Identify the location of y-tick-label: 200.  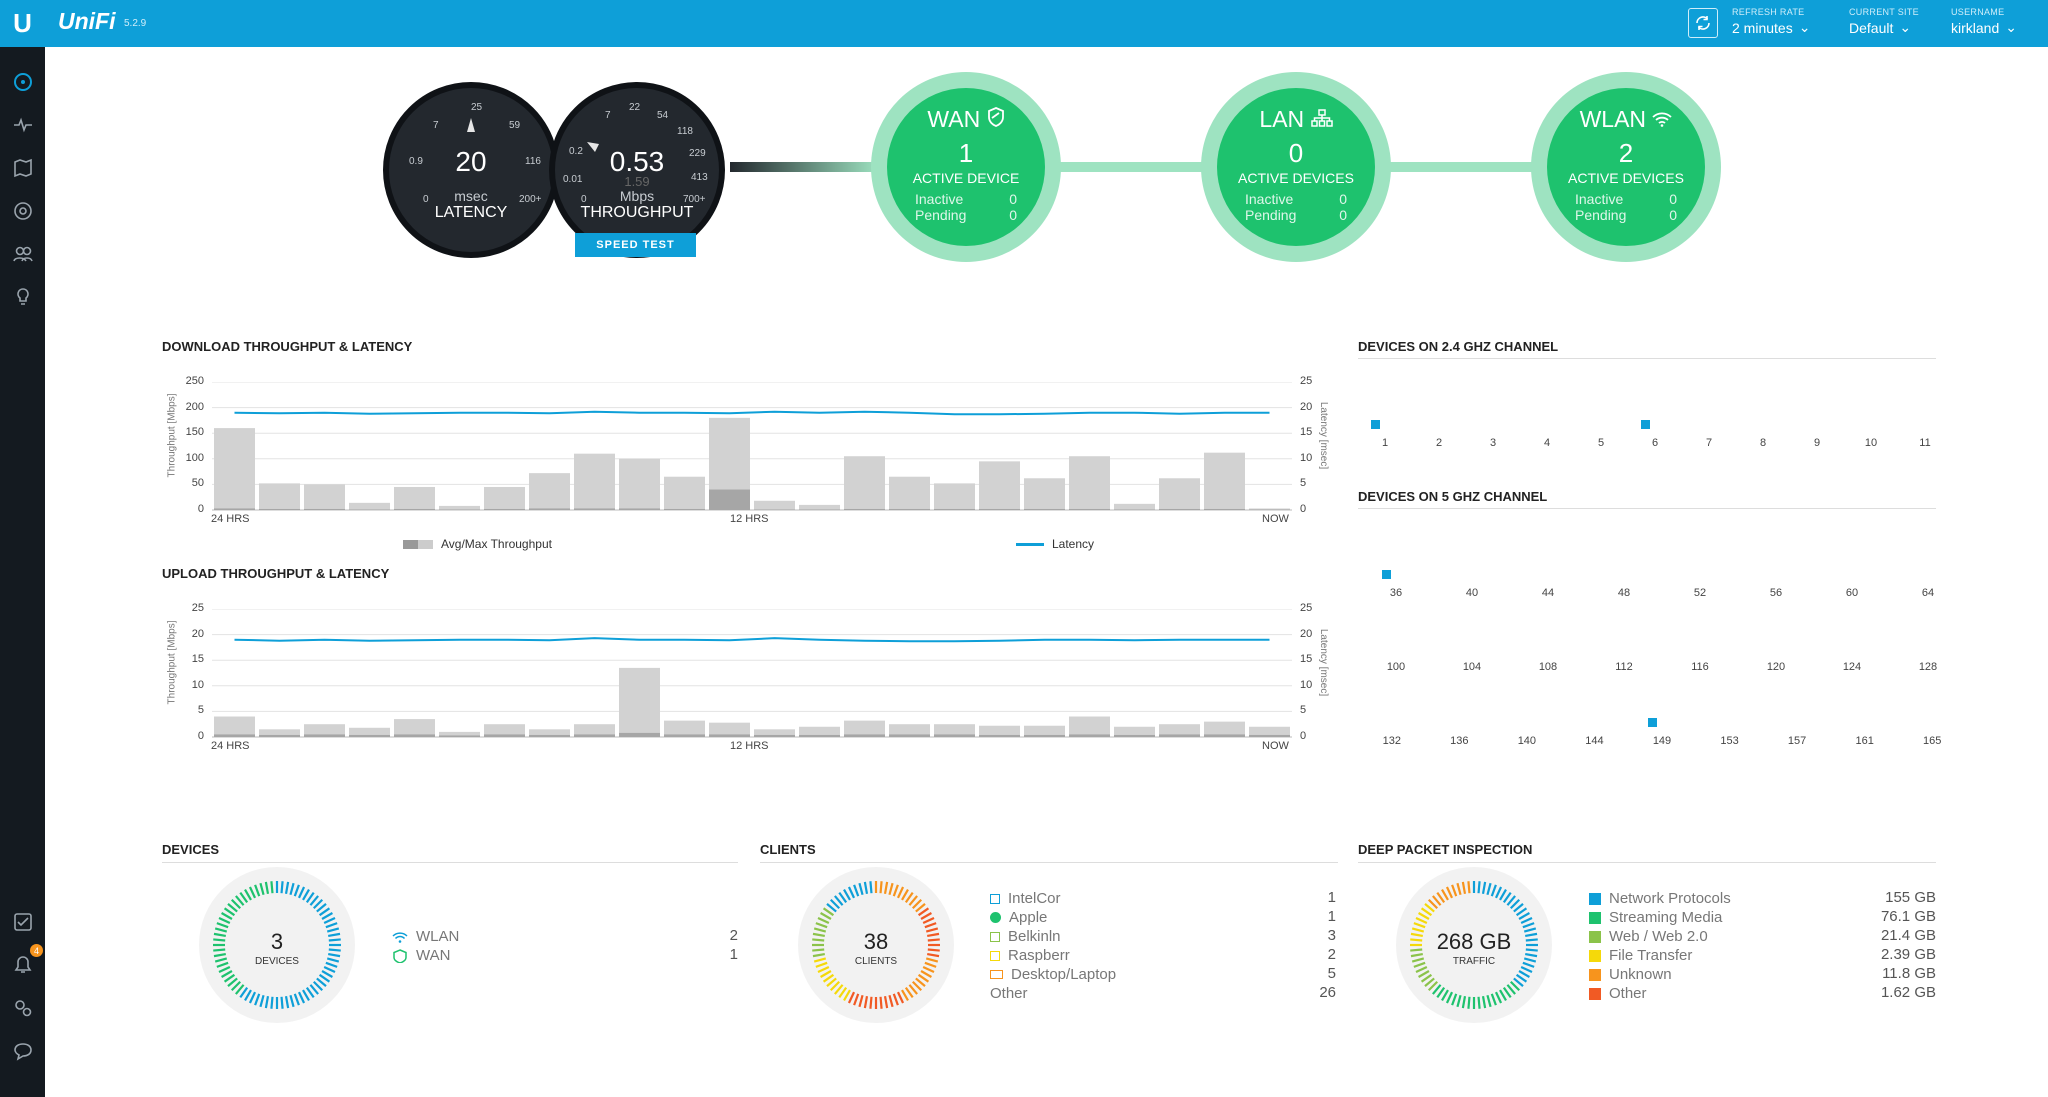
(194, 406).